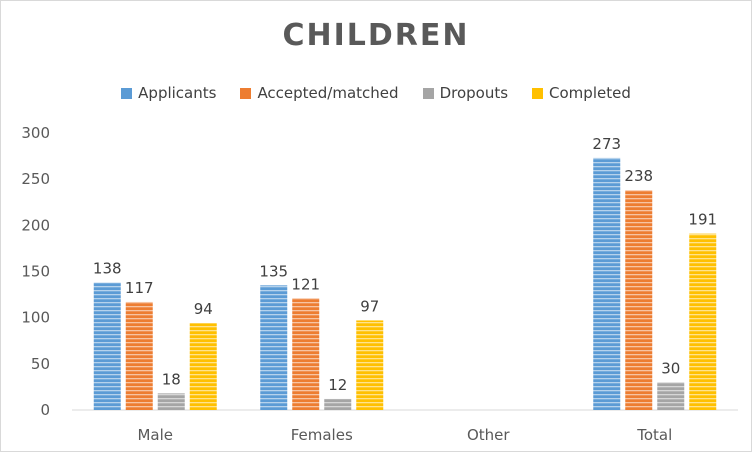  I want to click on data-label-dropouts-females: 12, so click(337, 385).